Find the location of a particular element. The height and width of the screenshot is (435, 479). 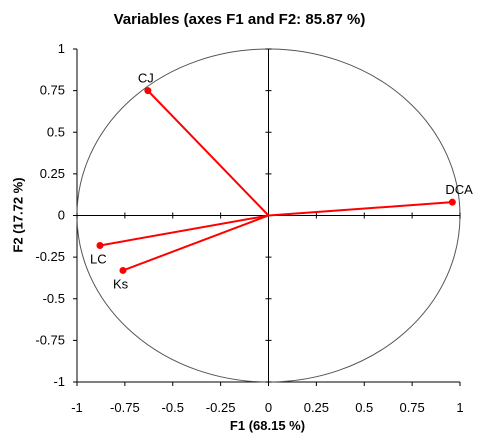

x-tick-label: -0.25 is located at coordinates (221, 407).